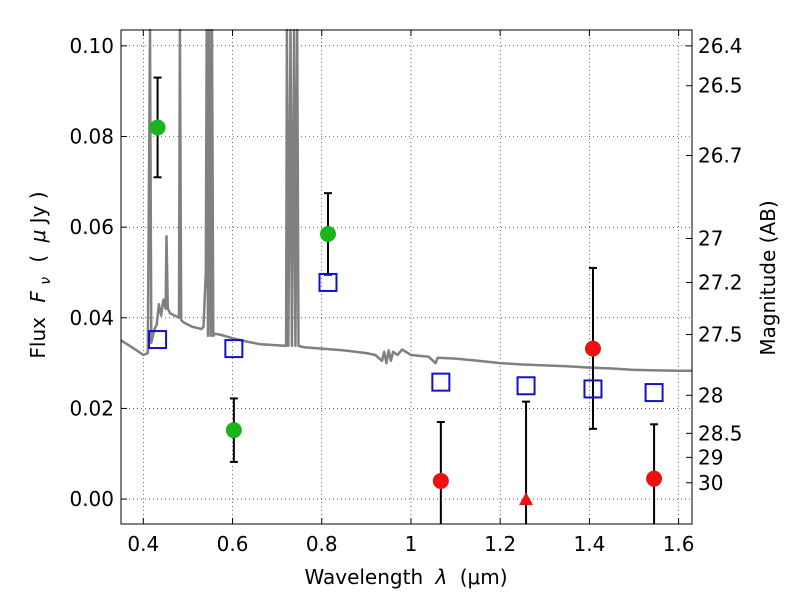 Image resolution: width=800 pixels, height=600 pixels. What do you see at coordinates (768, 277) in the screenshot?
I see `y2-axis-label: Magnitude (AB)` at bounding box center [768, 277].